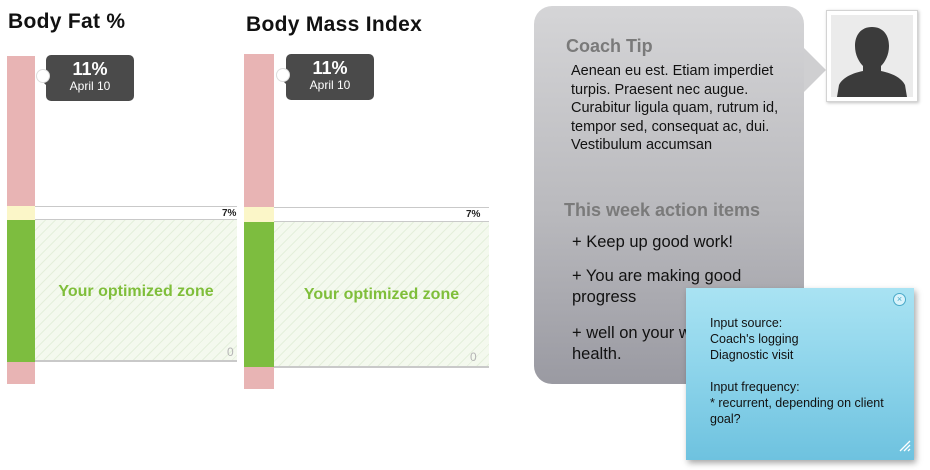 The image size is (930, 470). I want to click on user-silhouette-icon, so click(872, 56).